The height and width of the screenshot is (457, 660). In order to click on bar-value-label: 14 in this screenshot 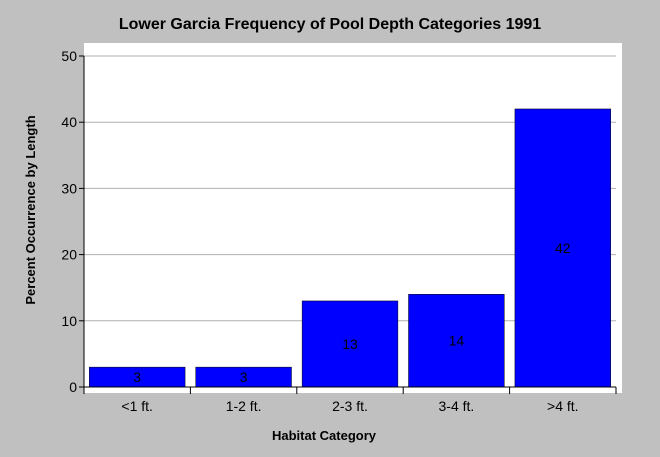, I will do `click(457, 341)`.